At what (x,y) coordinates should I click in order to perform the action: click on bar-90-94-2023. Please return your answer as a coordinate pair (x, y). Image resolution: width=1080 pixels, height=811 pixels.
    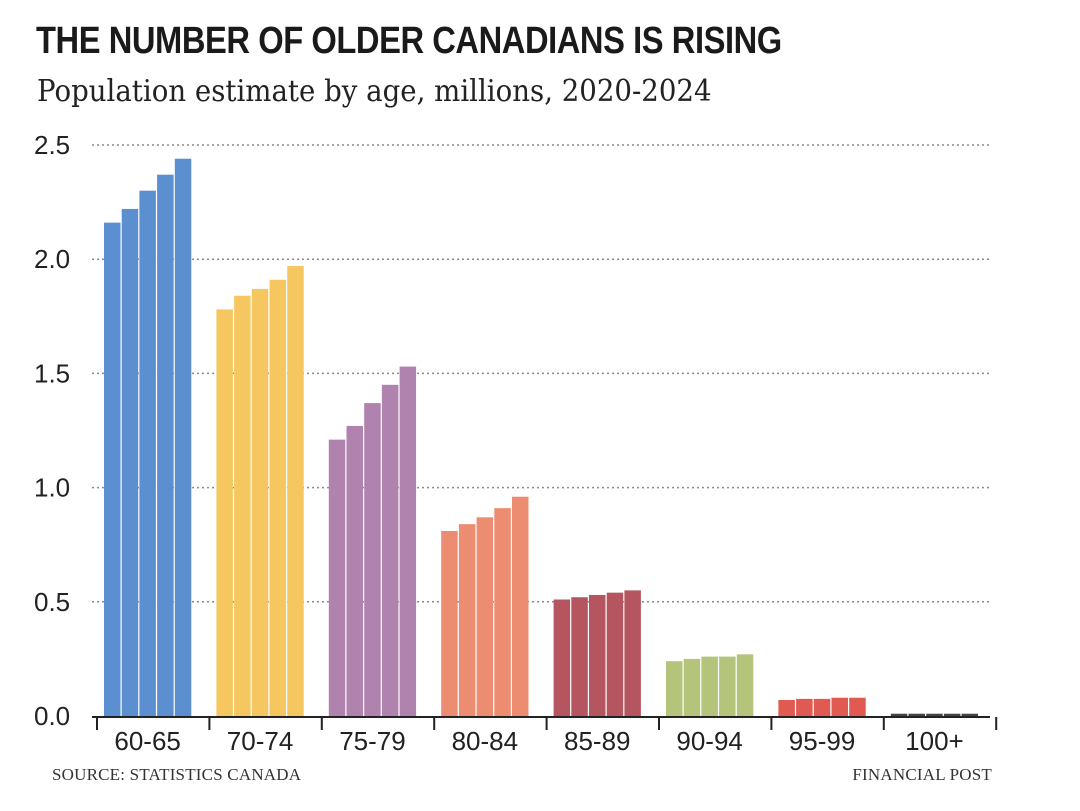
    Looking at the image, I should click on (727, 686).